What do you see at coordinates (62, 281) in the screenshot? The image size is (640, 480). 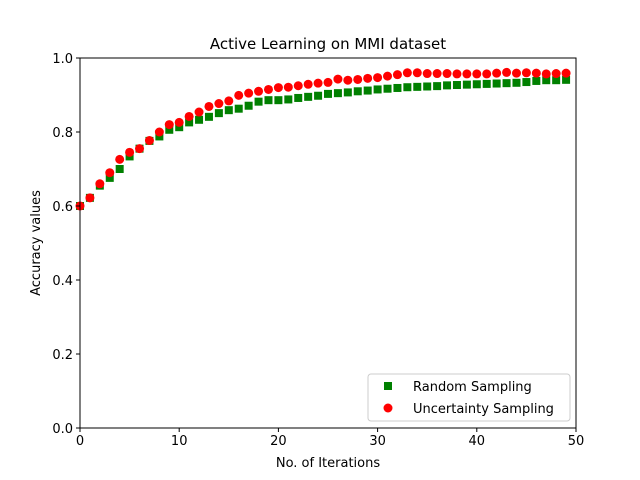 I see `y-tick-label: 0.4` at bounding box center [62, 281].